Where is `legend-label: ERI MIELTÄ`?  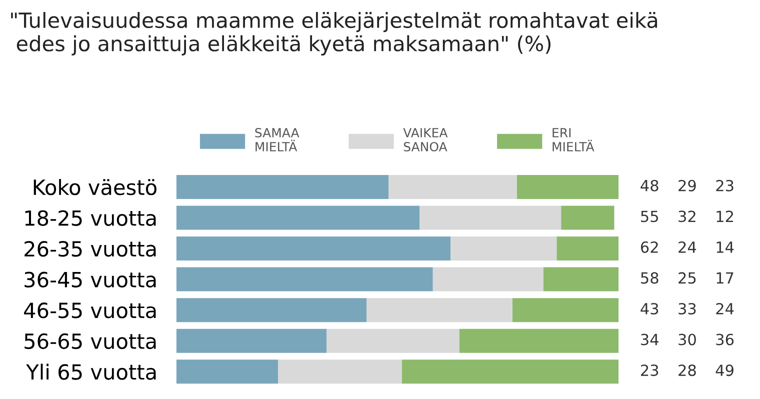 legend-label: ERI MIELTÄ is located at coordinates (573, 140).